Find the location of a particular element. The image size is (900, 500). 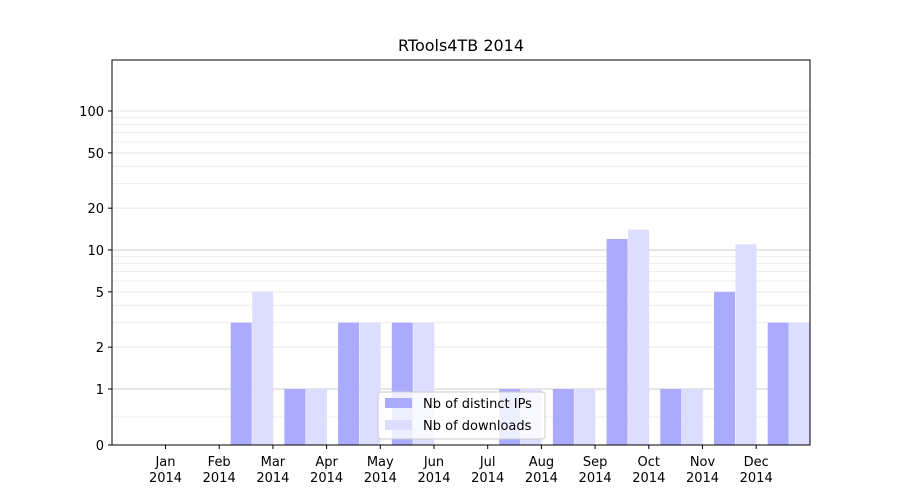

bar-nb-of-distinct-ips-feb is located at coordinates (241, 383).